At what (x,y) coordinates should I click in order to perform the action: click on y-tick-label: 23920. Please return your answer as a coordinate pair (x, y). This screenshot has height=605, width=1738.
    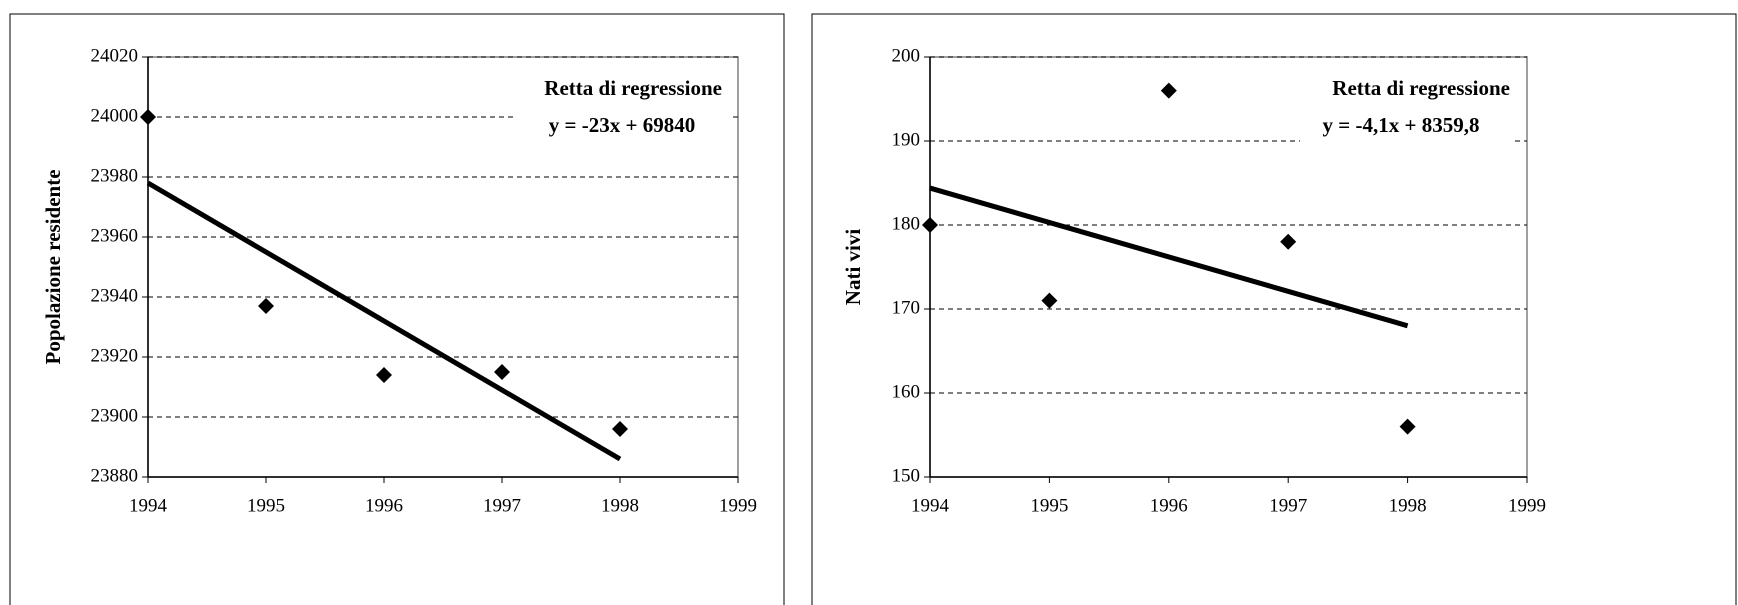
    Looking at the image, I should click on (115, 355).